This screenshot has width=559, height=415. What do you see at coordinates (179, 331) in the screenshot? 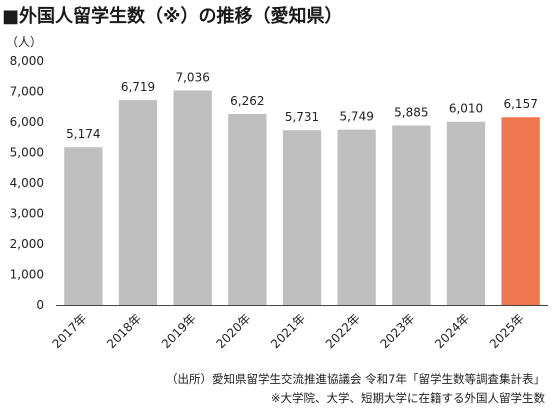
I see `x-tick-label: 2019年` at bounding box center [179, 331].